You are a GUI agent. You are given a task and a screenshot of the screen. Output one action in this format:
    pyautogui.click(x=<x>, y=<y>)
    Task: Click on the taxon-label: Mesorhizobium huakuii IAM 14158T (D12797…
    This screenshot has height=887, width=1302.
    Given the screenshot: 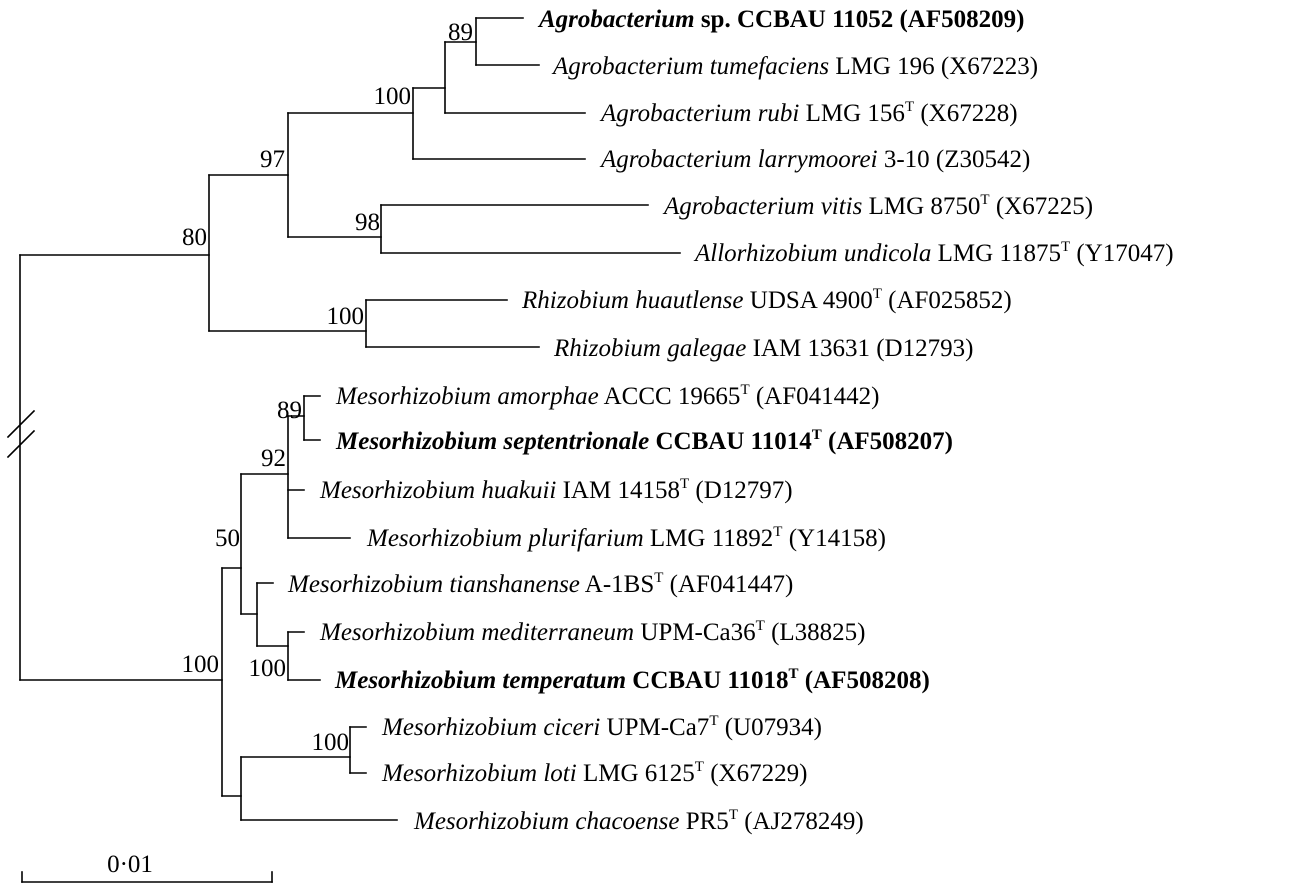 What is the action you would take?
    pyautogui.click(x=556, y=490)
    